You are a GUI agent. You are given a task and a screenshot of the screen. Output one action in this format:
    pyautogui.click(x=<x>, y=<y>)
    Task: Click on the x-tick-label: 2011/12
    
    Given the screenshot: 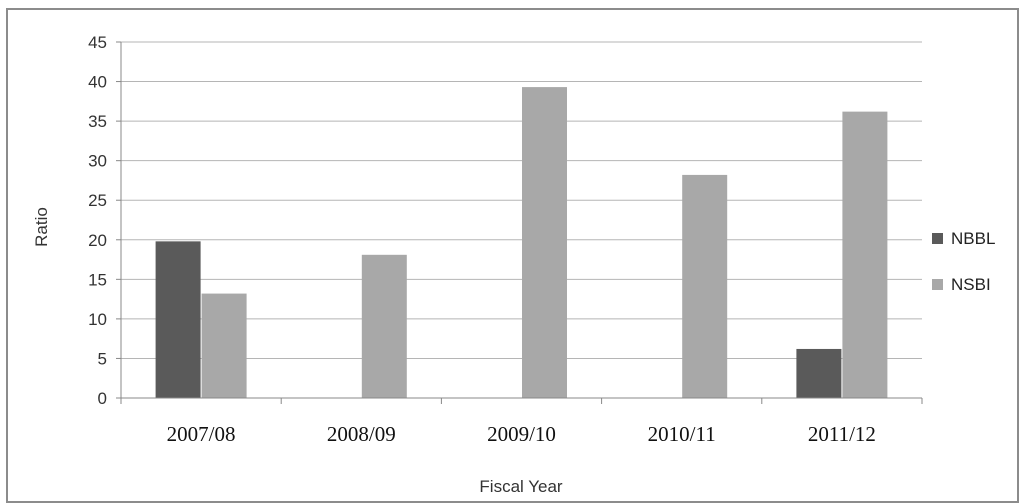 What is the action you would take?
    pyautogui.click(x=842, y=434)
    